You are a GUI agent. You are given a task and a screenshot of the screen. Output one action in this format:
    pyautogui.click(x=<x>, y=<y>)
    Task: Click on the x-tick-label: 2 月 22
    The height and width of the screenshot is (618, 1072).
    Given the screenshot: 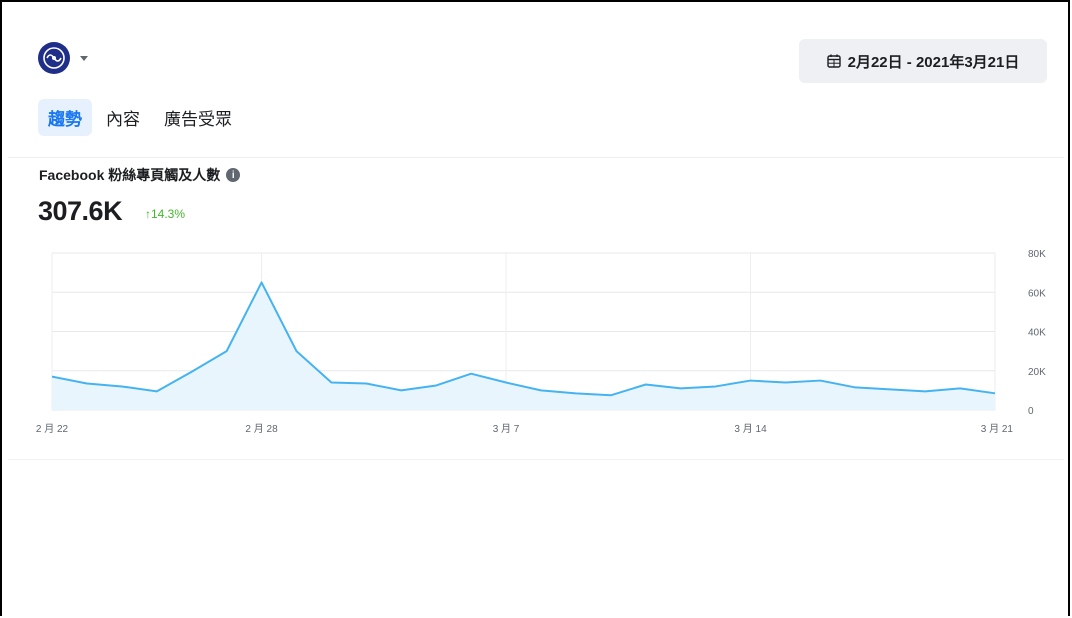 What is the action you would take?
    pyautogui.click(x=52, y=429)
    